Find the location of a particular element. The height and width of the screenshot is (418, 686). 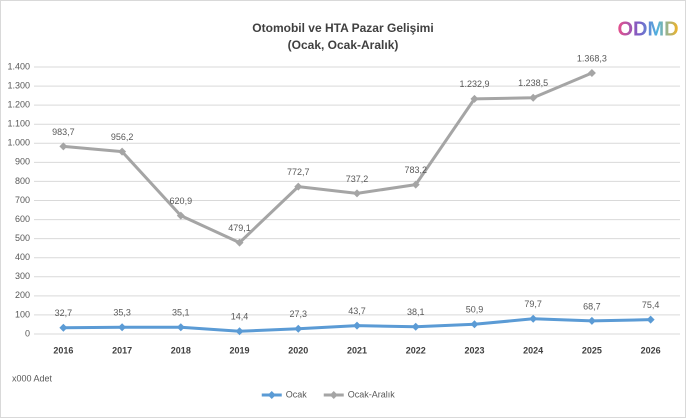

data-label: 14,4 is located at coordinates (240, 317).